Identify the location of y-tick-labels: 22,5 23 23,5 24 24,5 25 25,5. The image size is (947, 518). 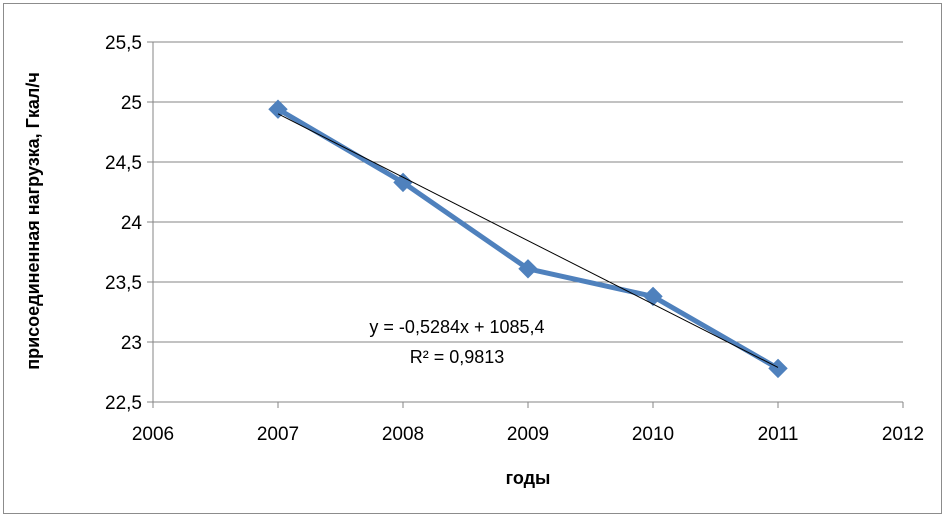
(123, 223).